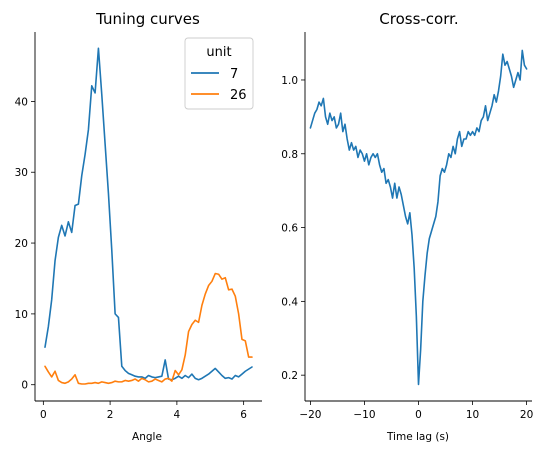  Describe the element at coordinates (472, 415) in the screenshot. I see `cross-corr-x-tick-label: 10` at that location.